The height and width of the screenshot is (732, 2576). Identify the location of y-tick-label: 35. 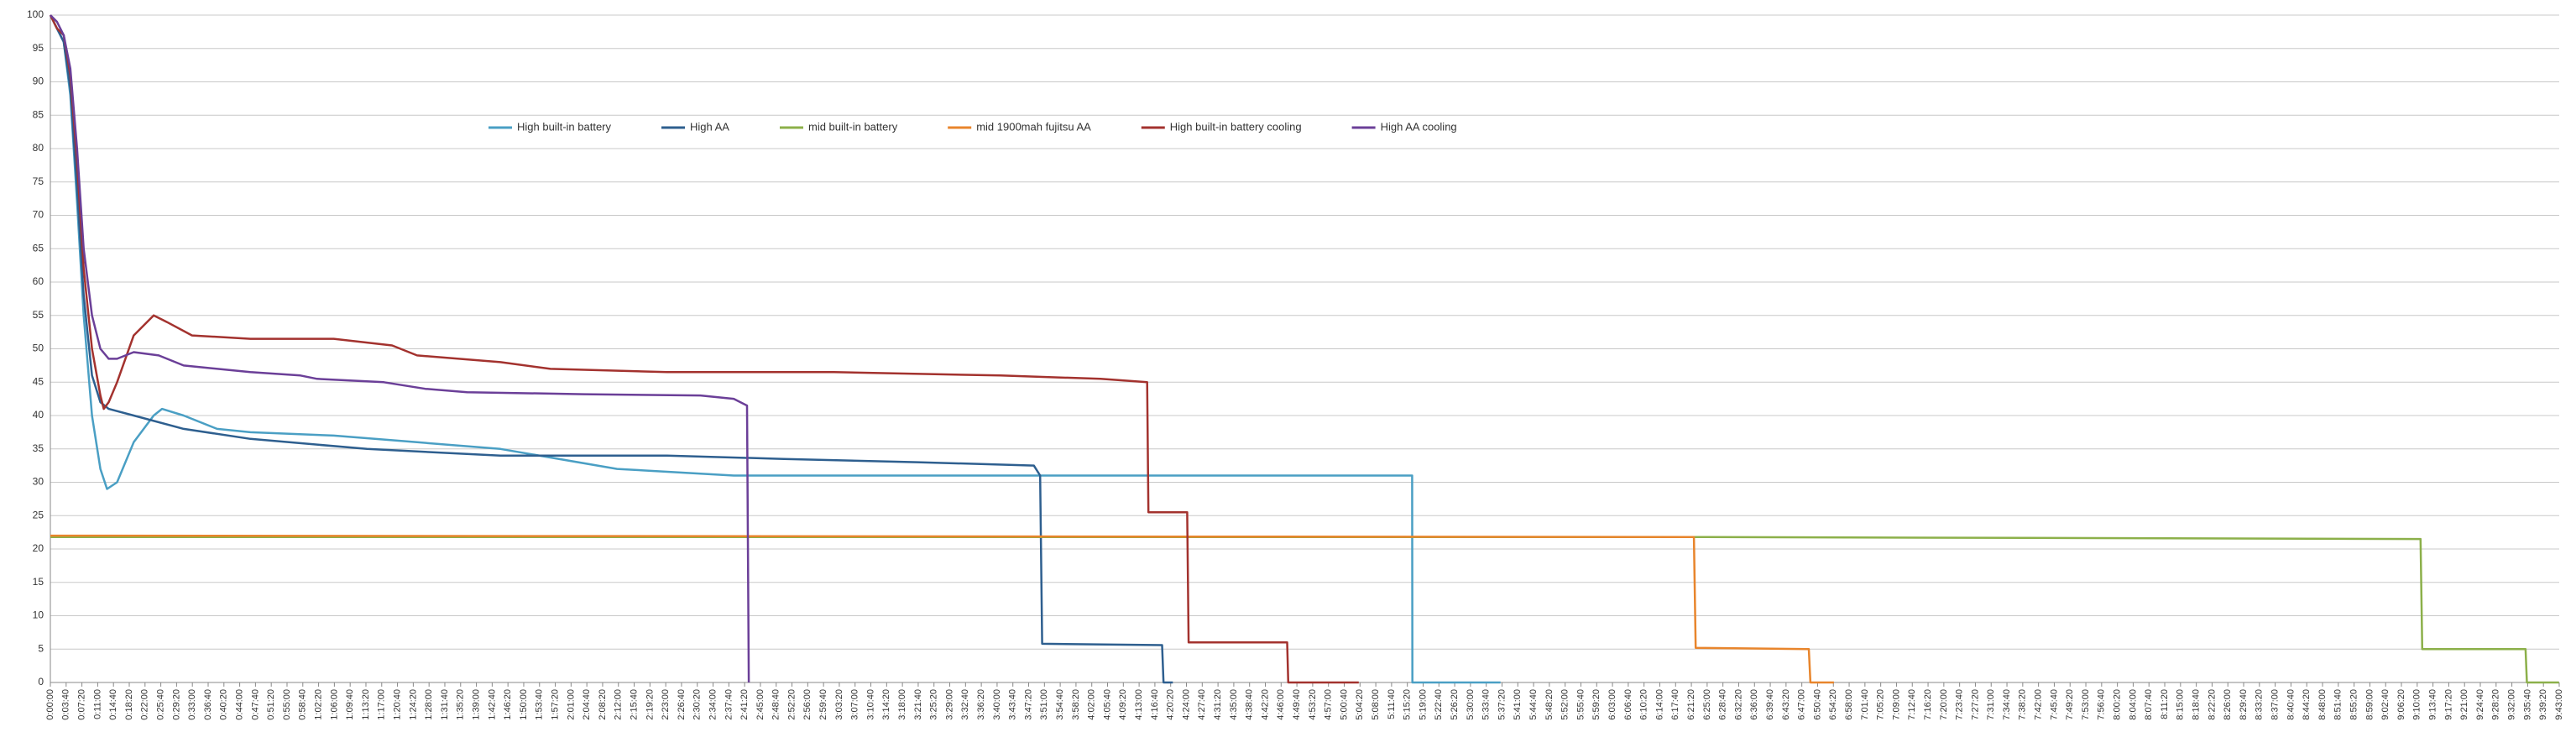
(38, 448).